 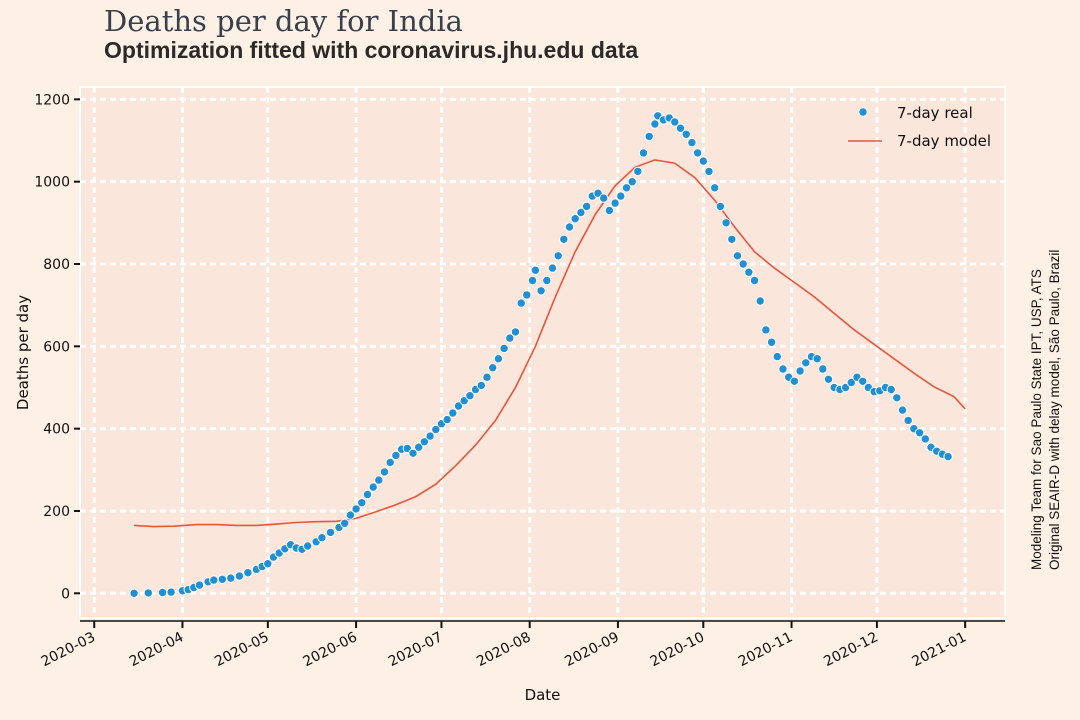 I want to click on x-tick-label: 2020-11, so click(x=765, y=649).